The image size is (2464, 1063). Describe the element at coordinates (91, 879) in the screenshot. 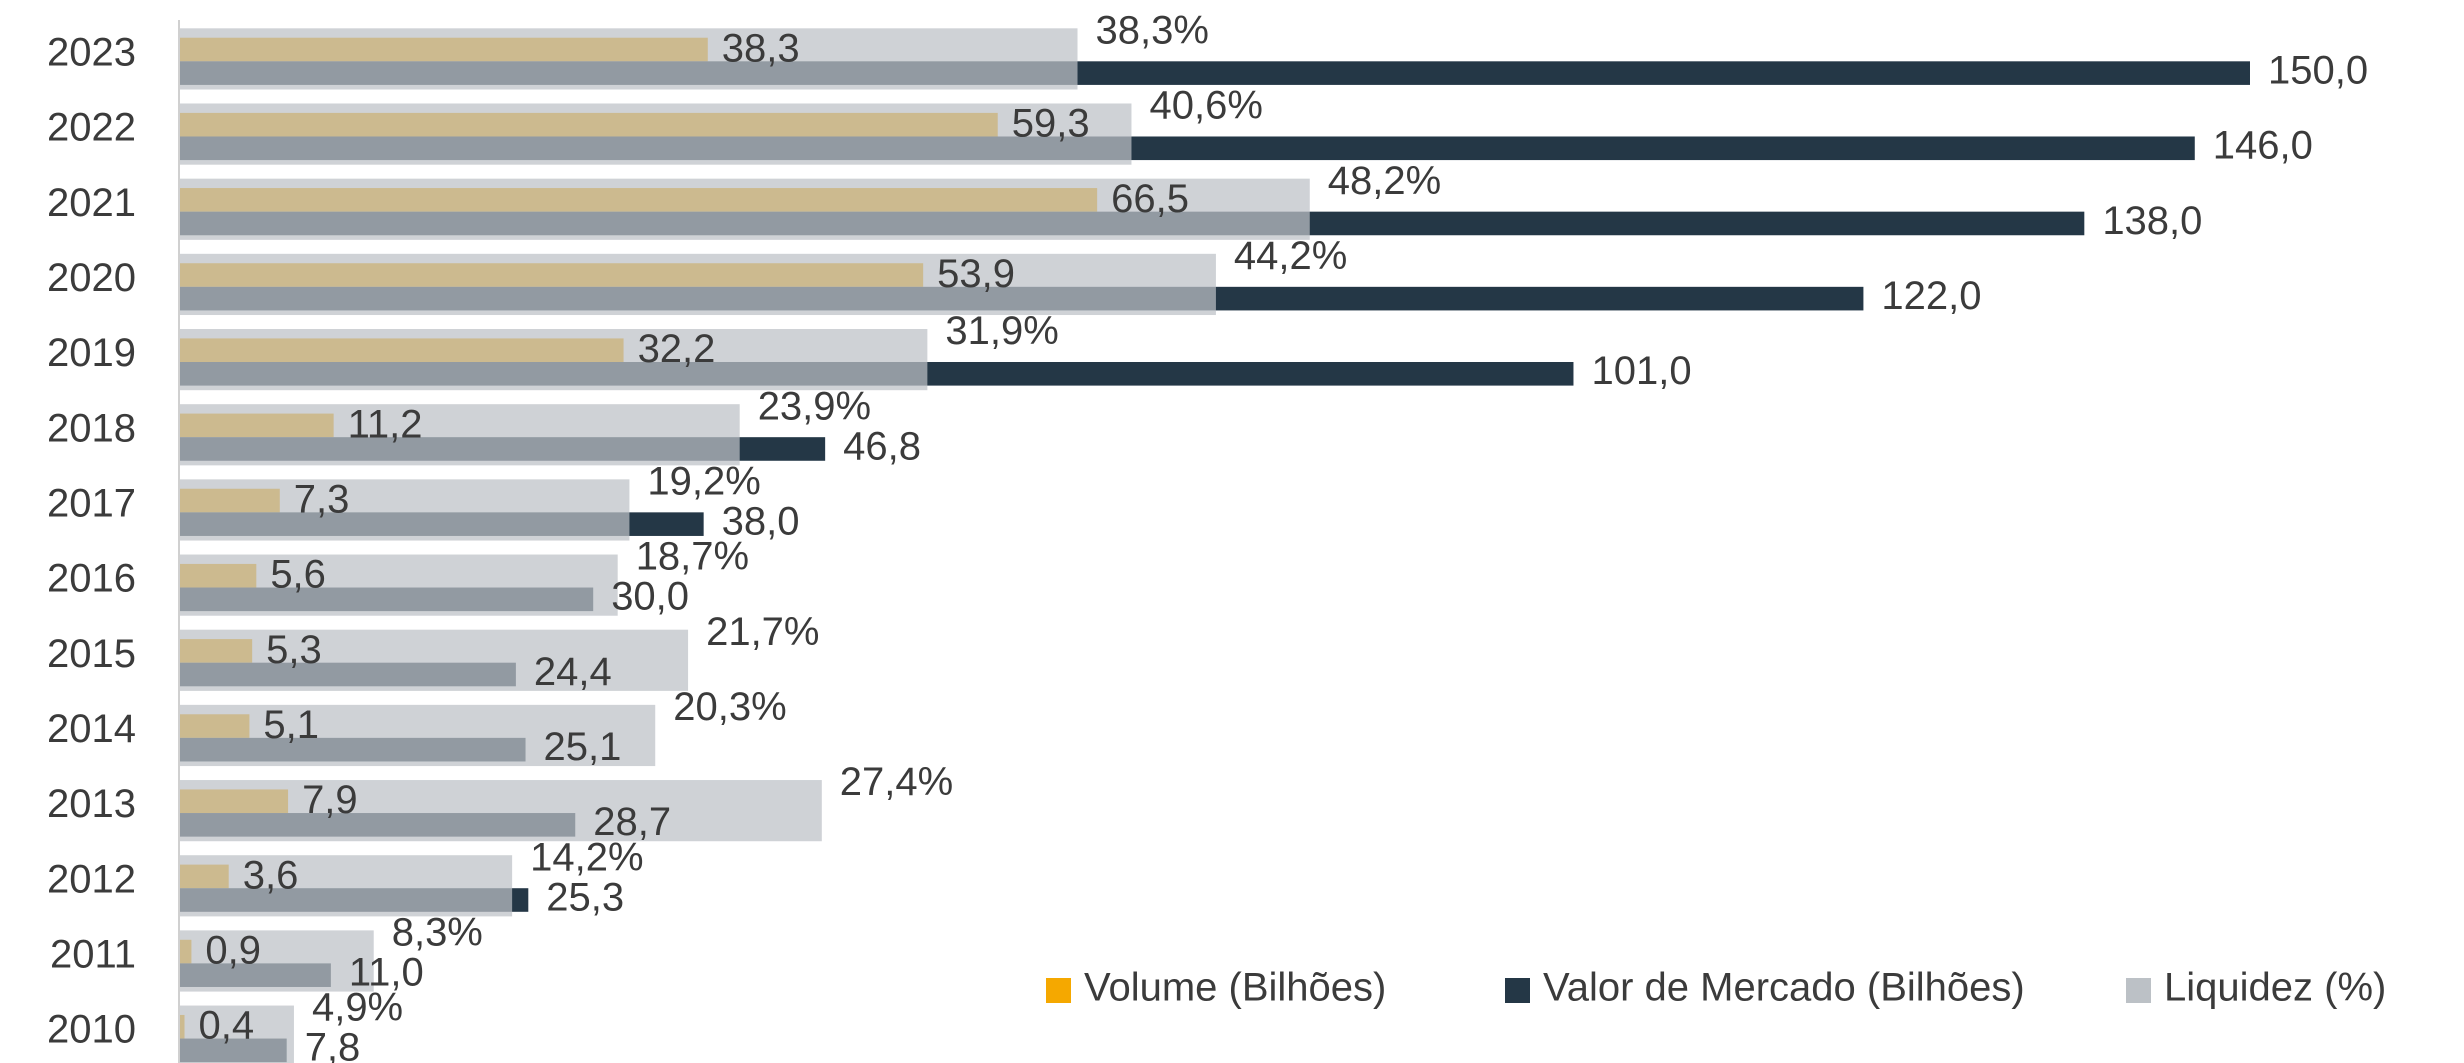

I see `y-tick-label: 2012` at that location.